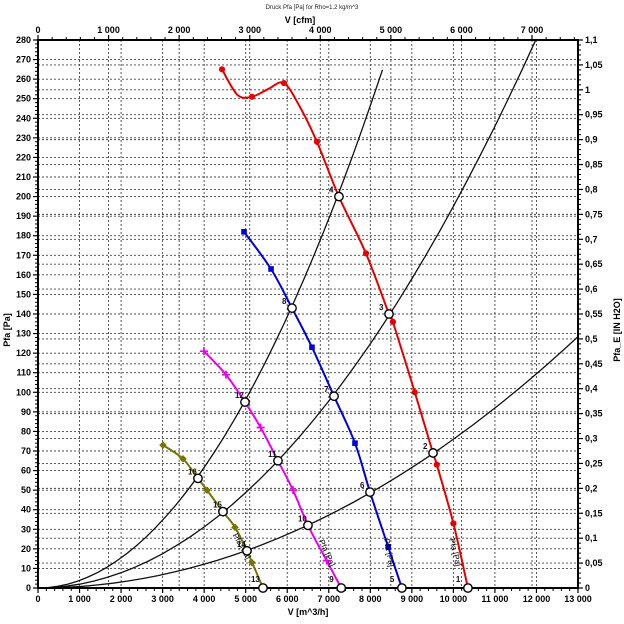 The width and height of the screenshot is (624, 624). What do you see at coordinates (591, 488) in the screenshot?
I see `right-tick-label: 0,2` at bounding box center [591, 488].